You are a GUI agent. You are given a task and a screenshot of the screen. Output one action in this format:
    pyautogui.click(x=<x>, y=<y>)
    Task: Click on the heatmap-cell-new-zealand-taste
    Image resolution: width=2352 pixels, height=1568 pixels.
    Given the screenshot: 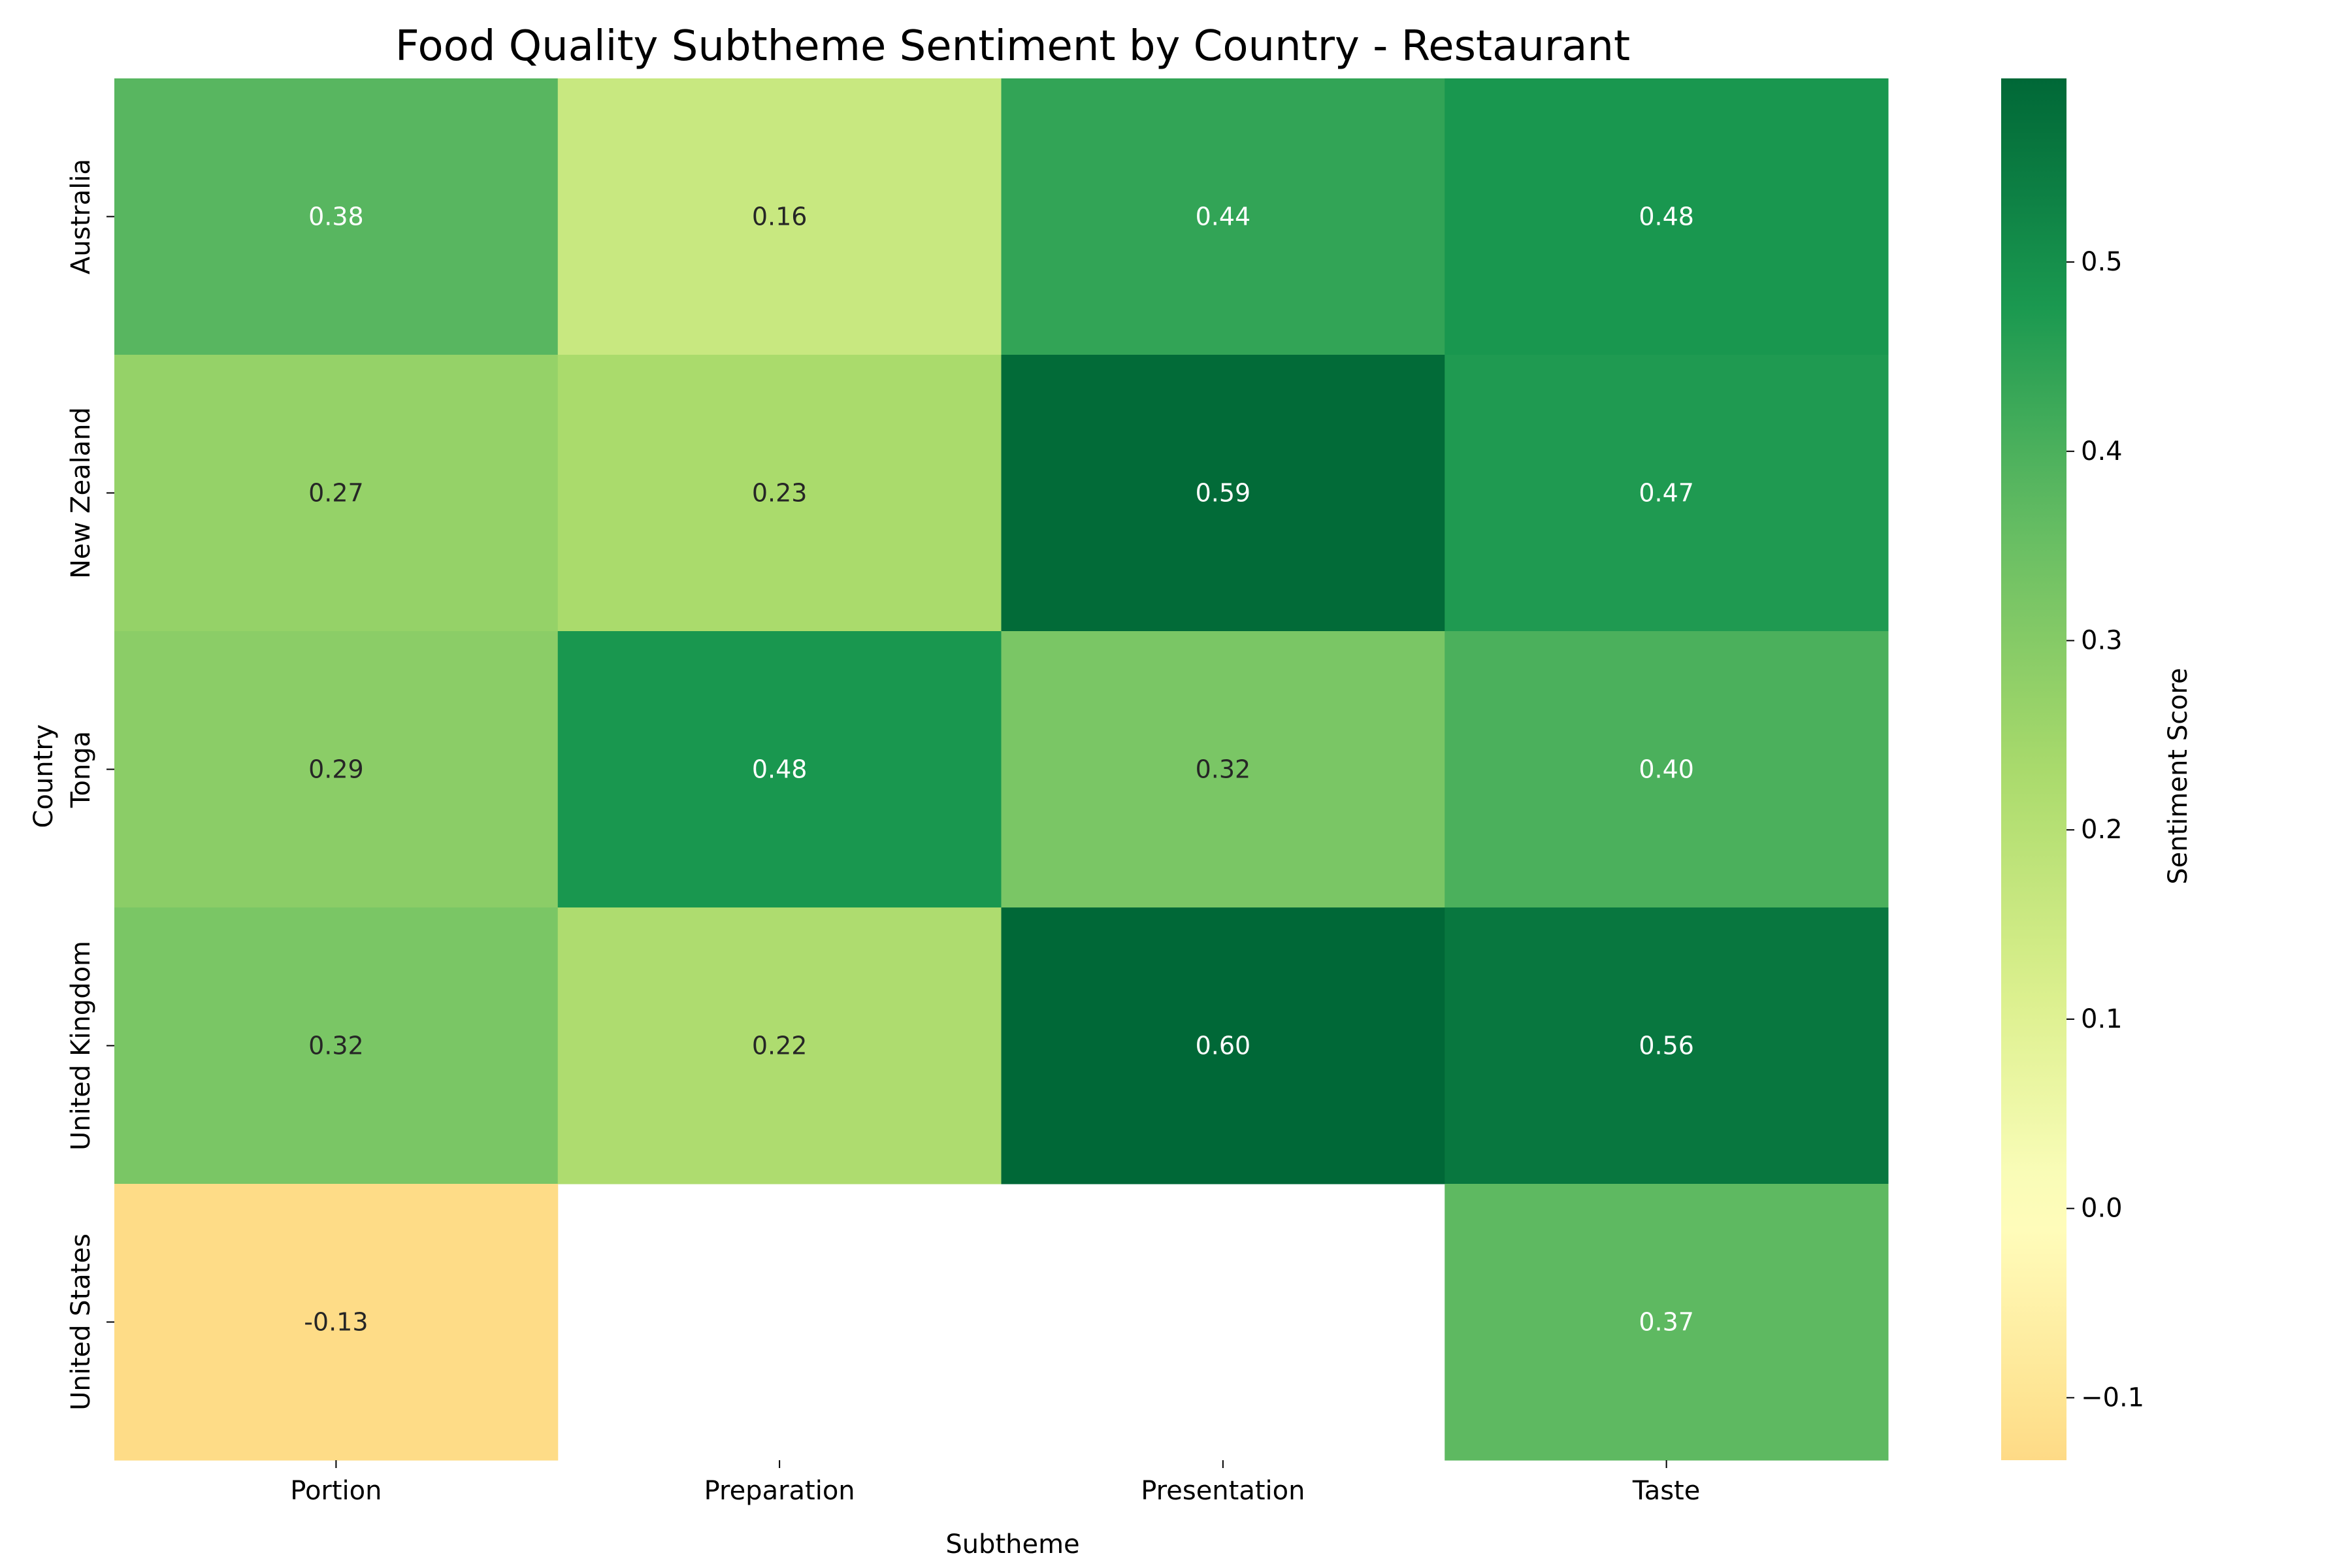 What is the action you would take?
    pyautogui.click(x=1667, y=493)
    